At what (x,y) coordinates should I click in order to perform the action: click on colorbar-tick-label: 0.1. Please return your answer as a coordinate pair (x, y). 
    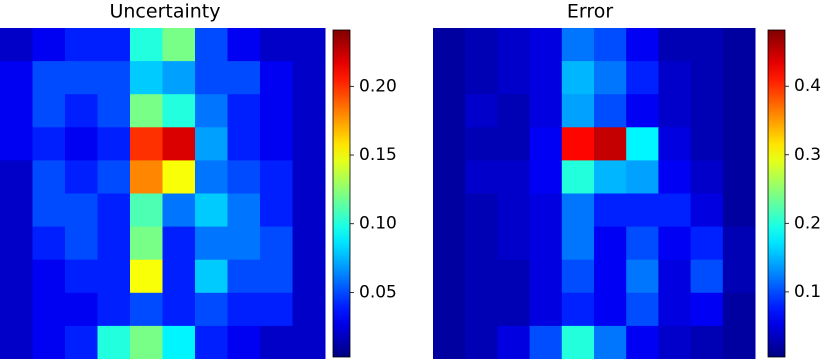
    Looking at the image, I should click on (807, 292).